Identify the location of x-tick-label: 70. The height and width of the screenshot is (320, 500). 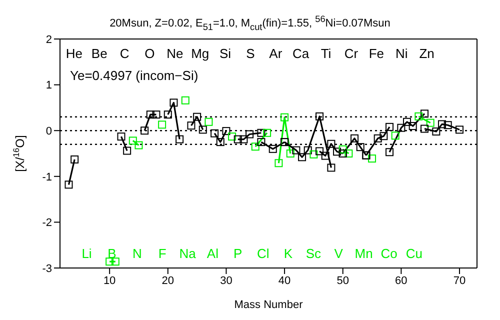
(459, 280).